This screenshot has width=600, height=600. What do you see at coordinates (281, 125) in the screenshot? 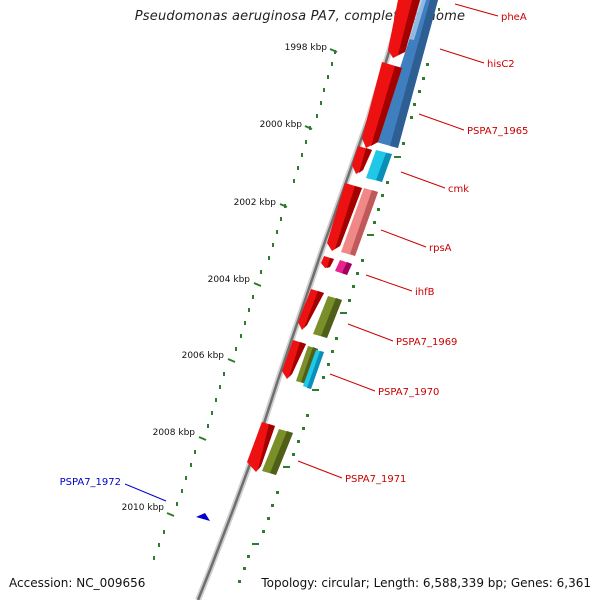
I see `scale-label-2000: 2000 kbp` at bounding box center [281, 125].